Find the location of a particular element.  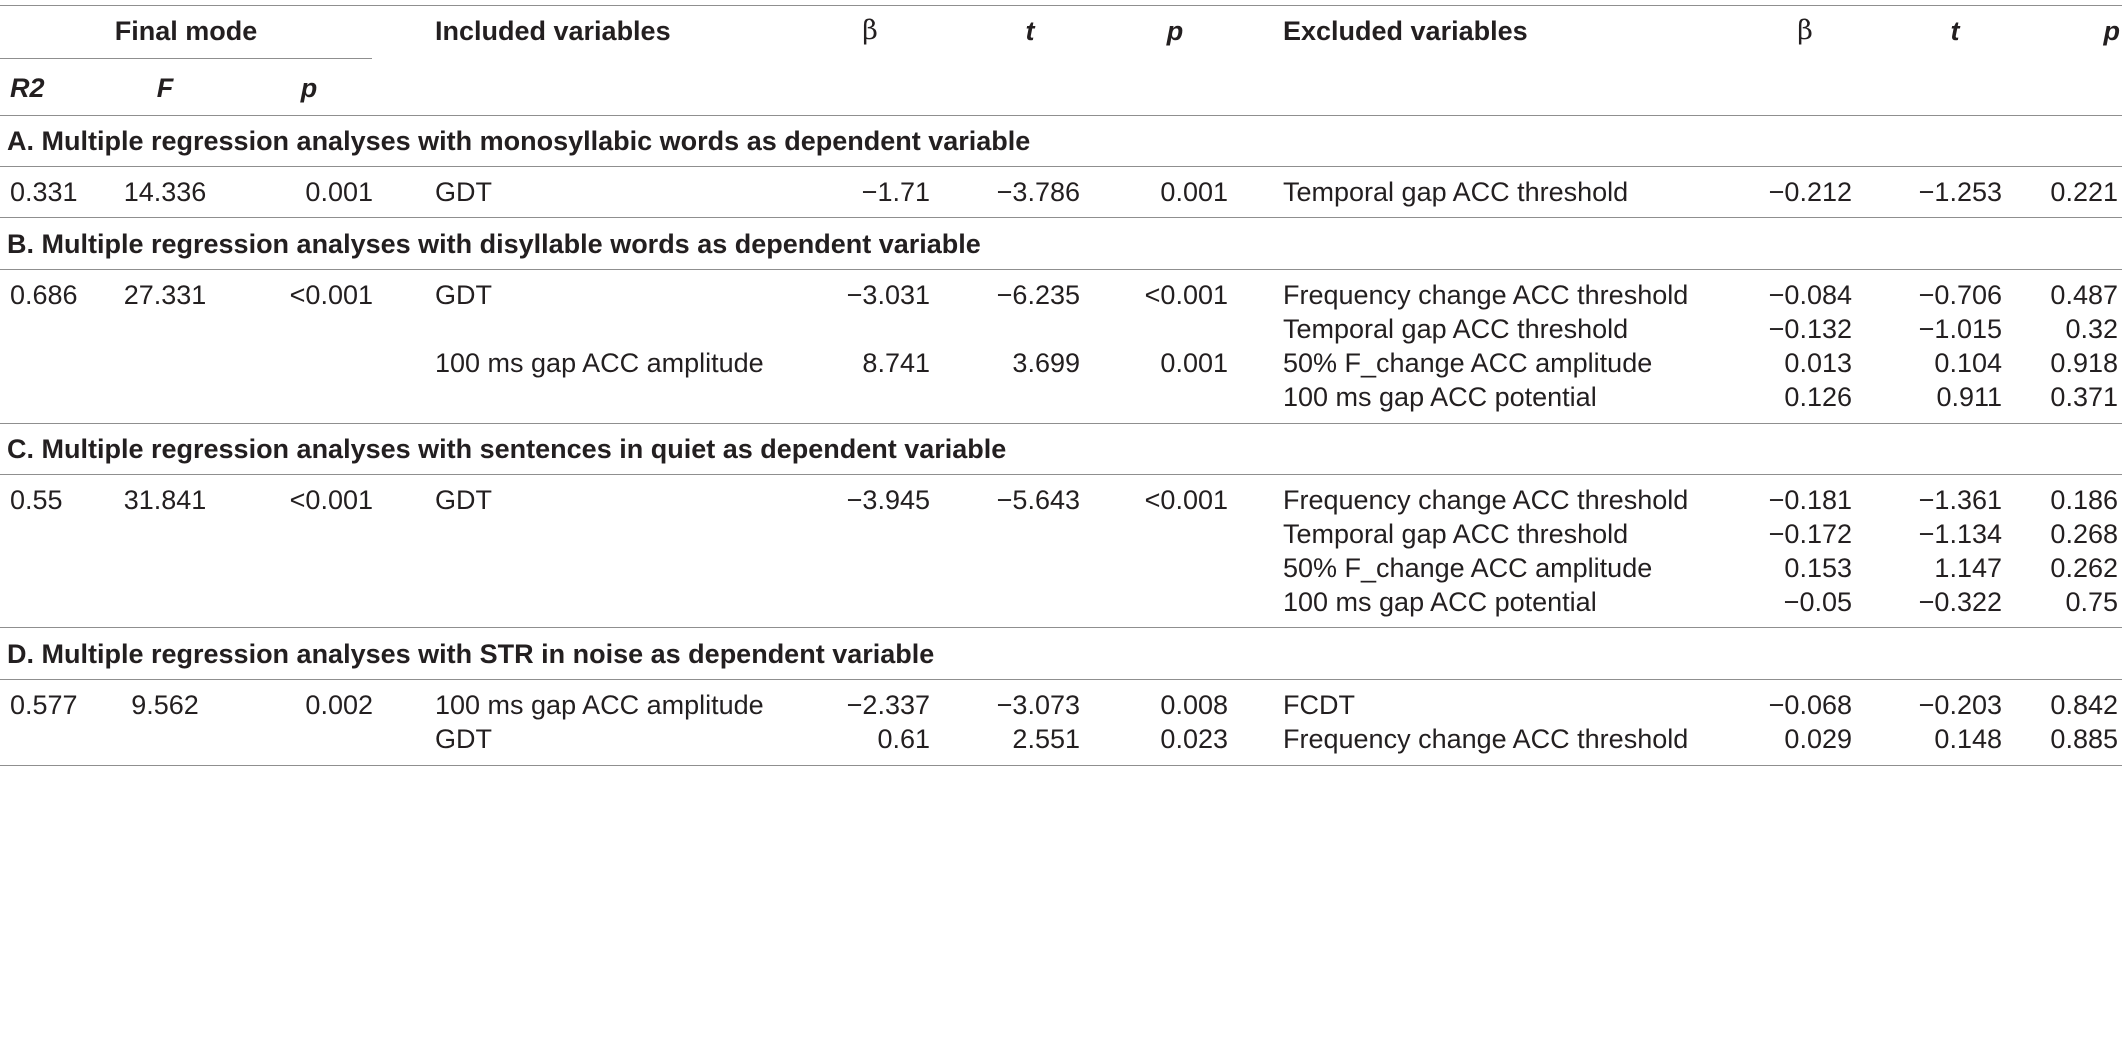

table-bottom-rule is located at coordinates (1061, 765).